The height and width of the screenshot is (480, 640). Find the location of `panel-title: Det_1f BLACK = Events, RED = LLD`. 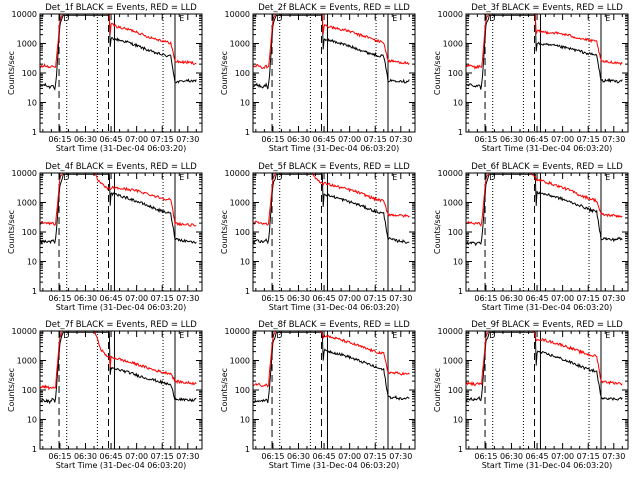

panel-title: Det_1f BLACK = Events, RED = LLD is located at coordinates (121, 8).